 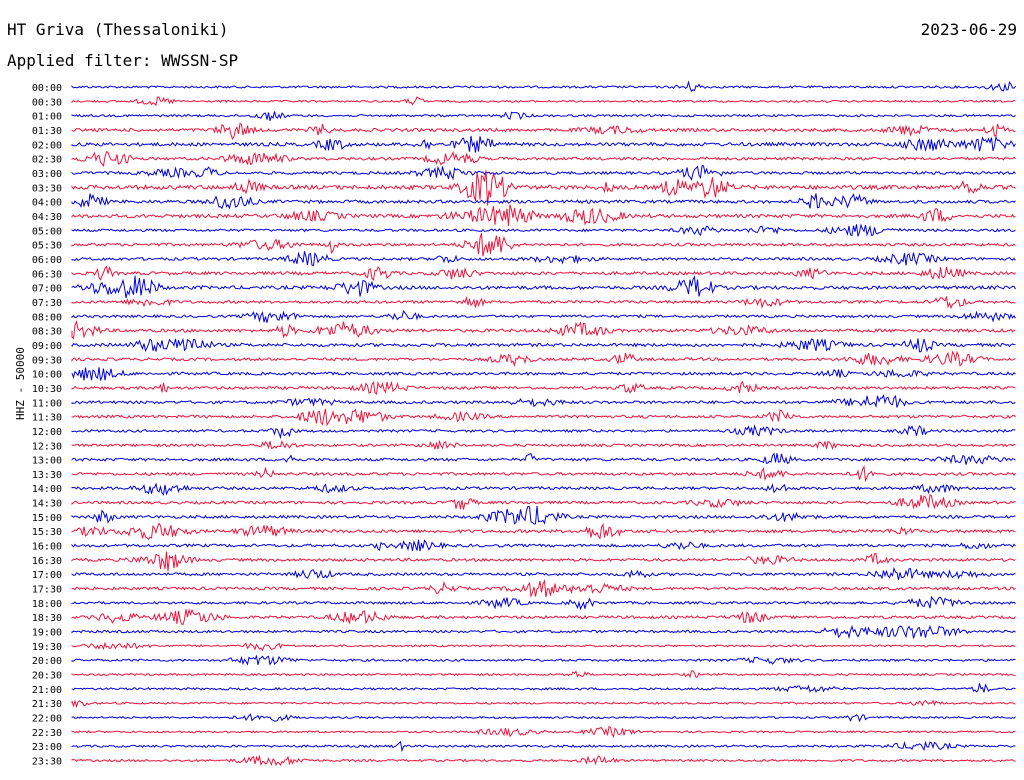 I want to click on row-time-label: 07:30, so click(x=47, y=303).